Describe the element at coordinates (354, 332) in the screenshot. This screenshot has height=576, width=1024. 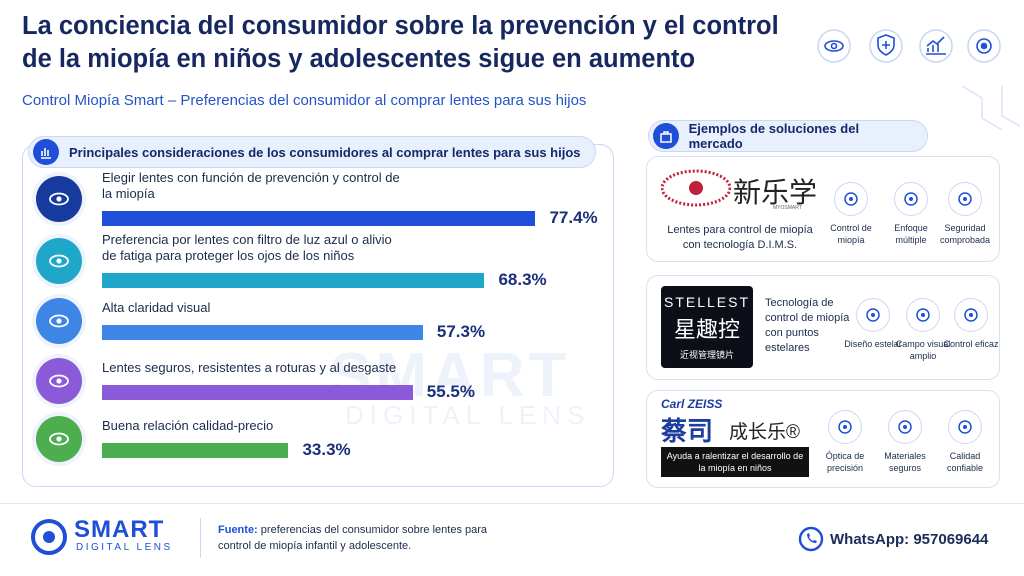
I see `bar-line: 57.3%` at that location.